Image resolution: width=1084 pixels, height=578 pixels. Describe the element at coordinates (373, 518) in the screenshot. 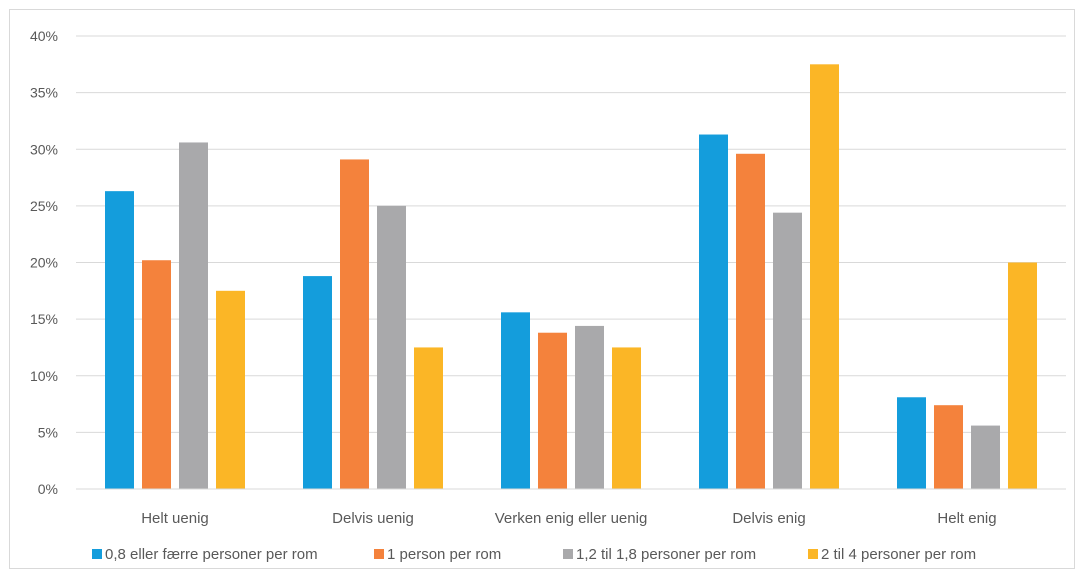

I see `x-category-label: Delvis uenig` at that location.